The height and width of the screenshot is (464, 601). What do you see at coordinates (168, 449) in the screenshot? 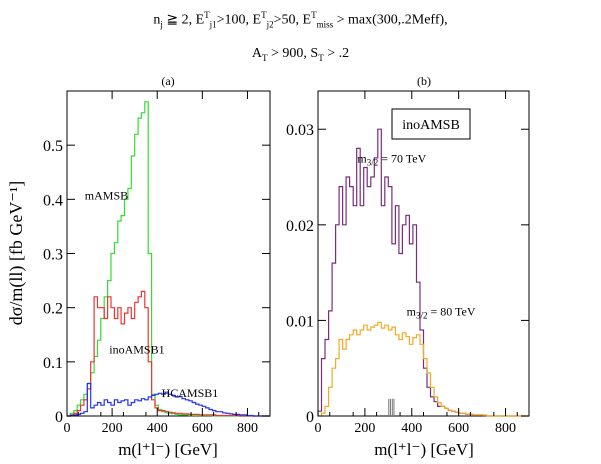
I see `x-axis-label-a: m(l⁺l⁻) [GeV]` at bounding box center [168, 449].